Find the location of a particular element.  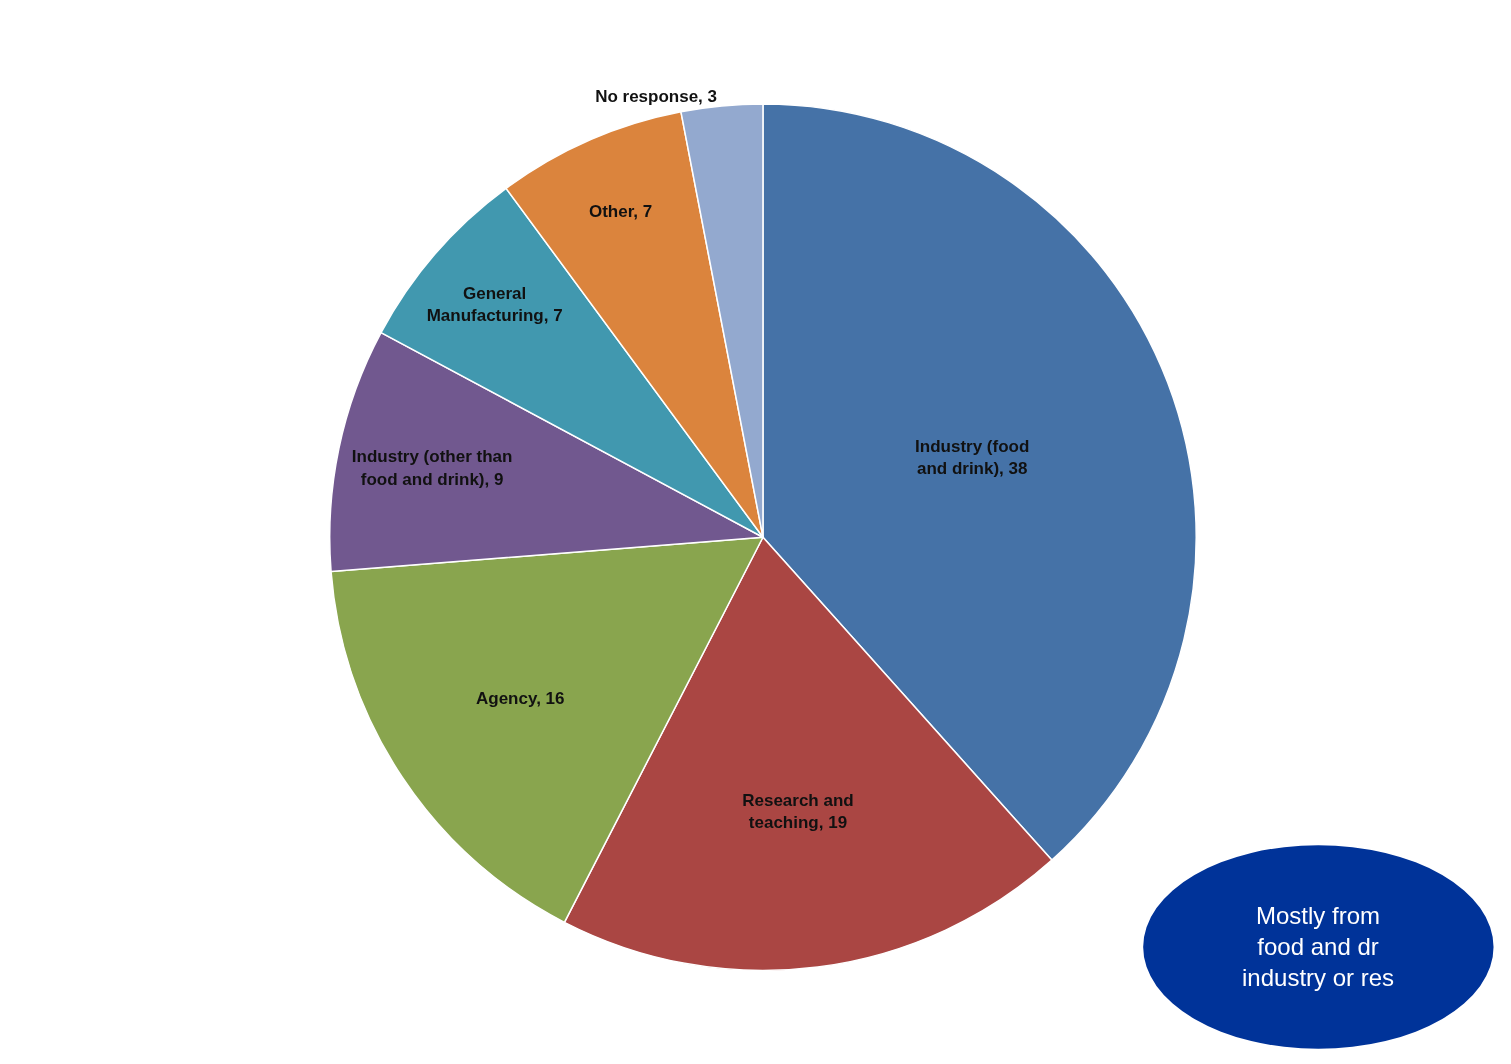

slice-label: Agency, 16 is located at coordinates (520, 699).